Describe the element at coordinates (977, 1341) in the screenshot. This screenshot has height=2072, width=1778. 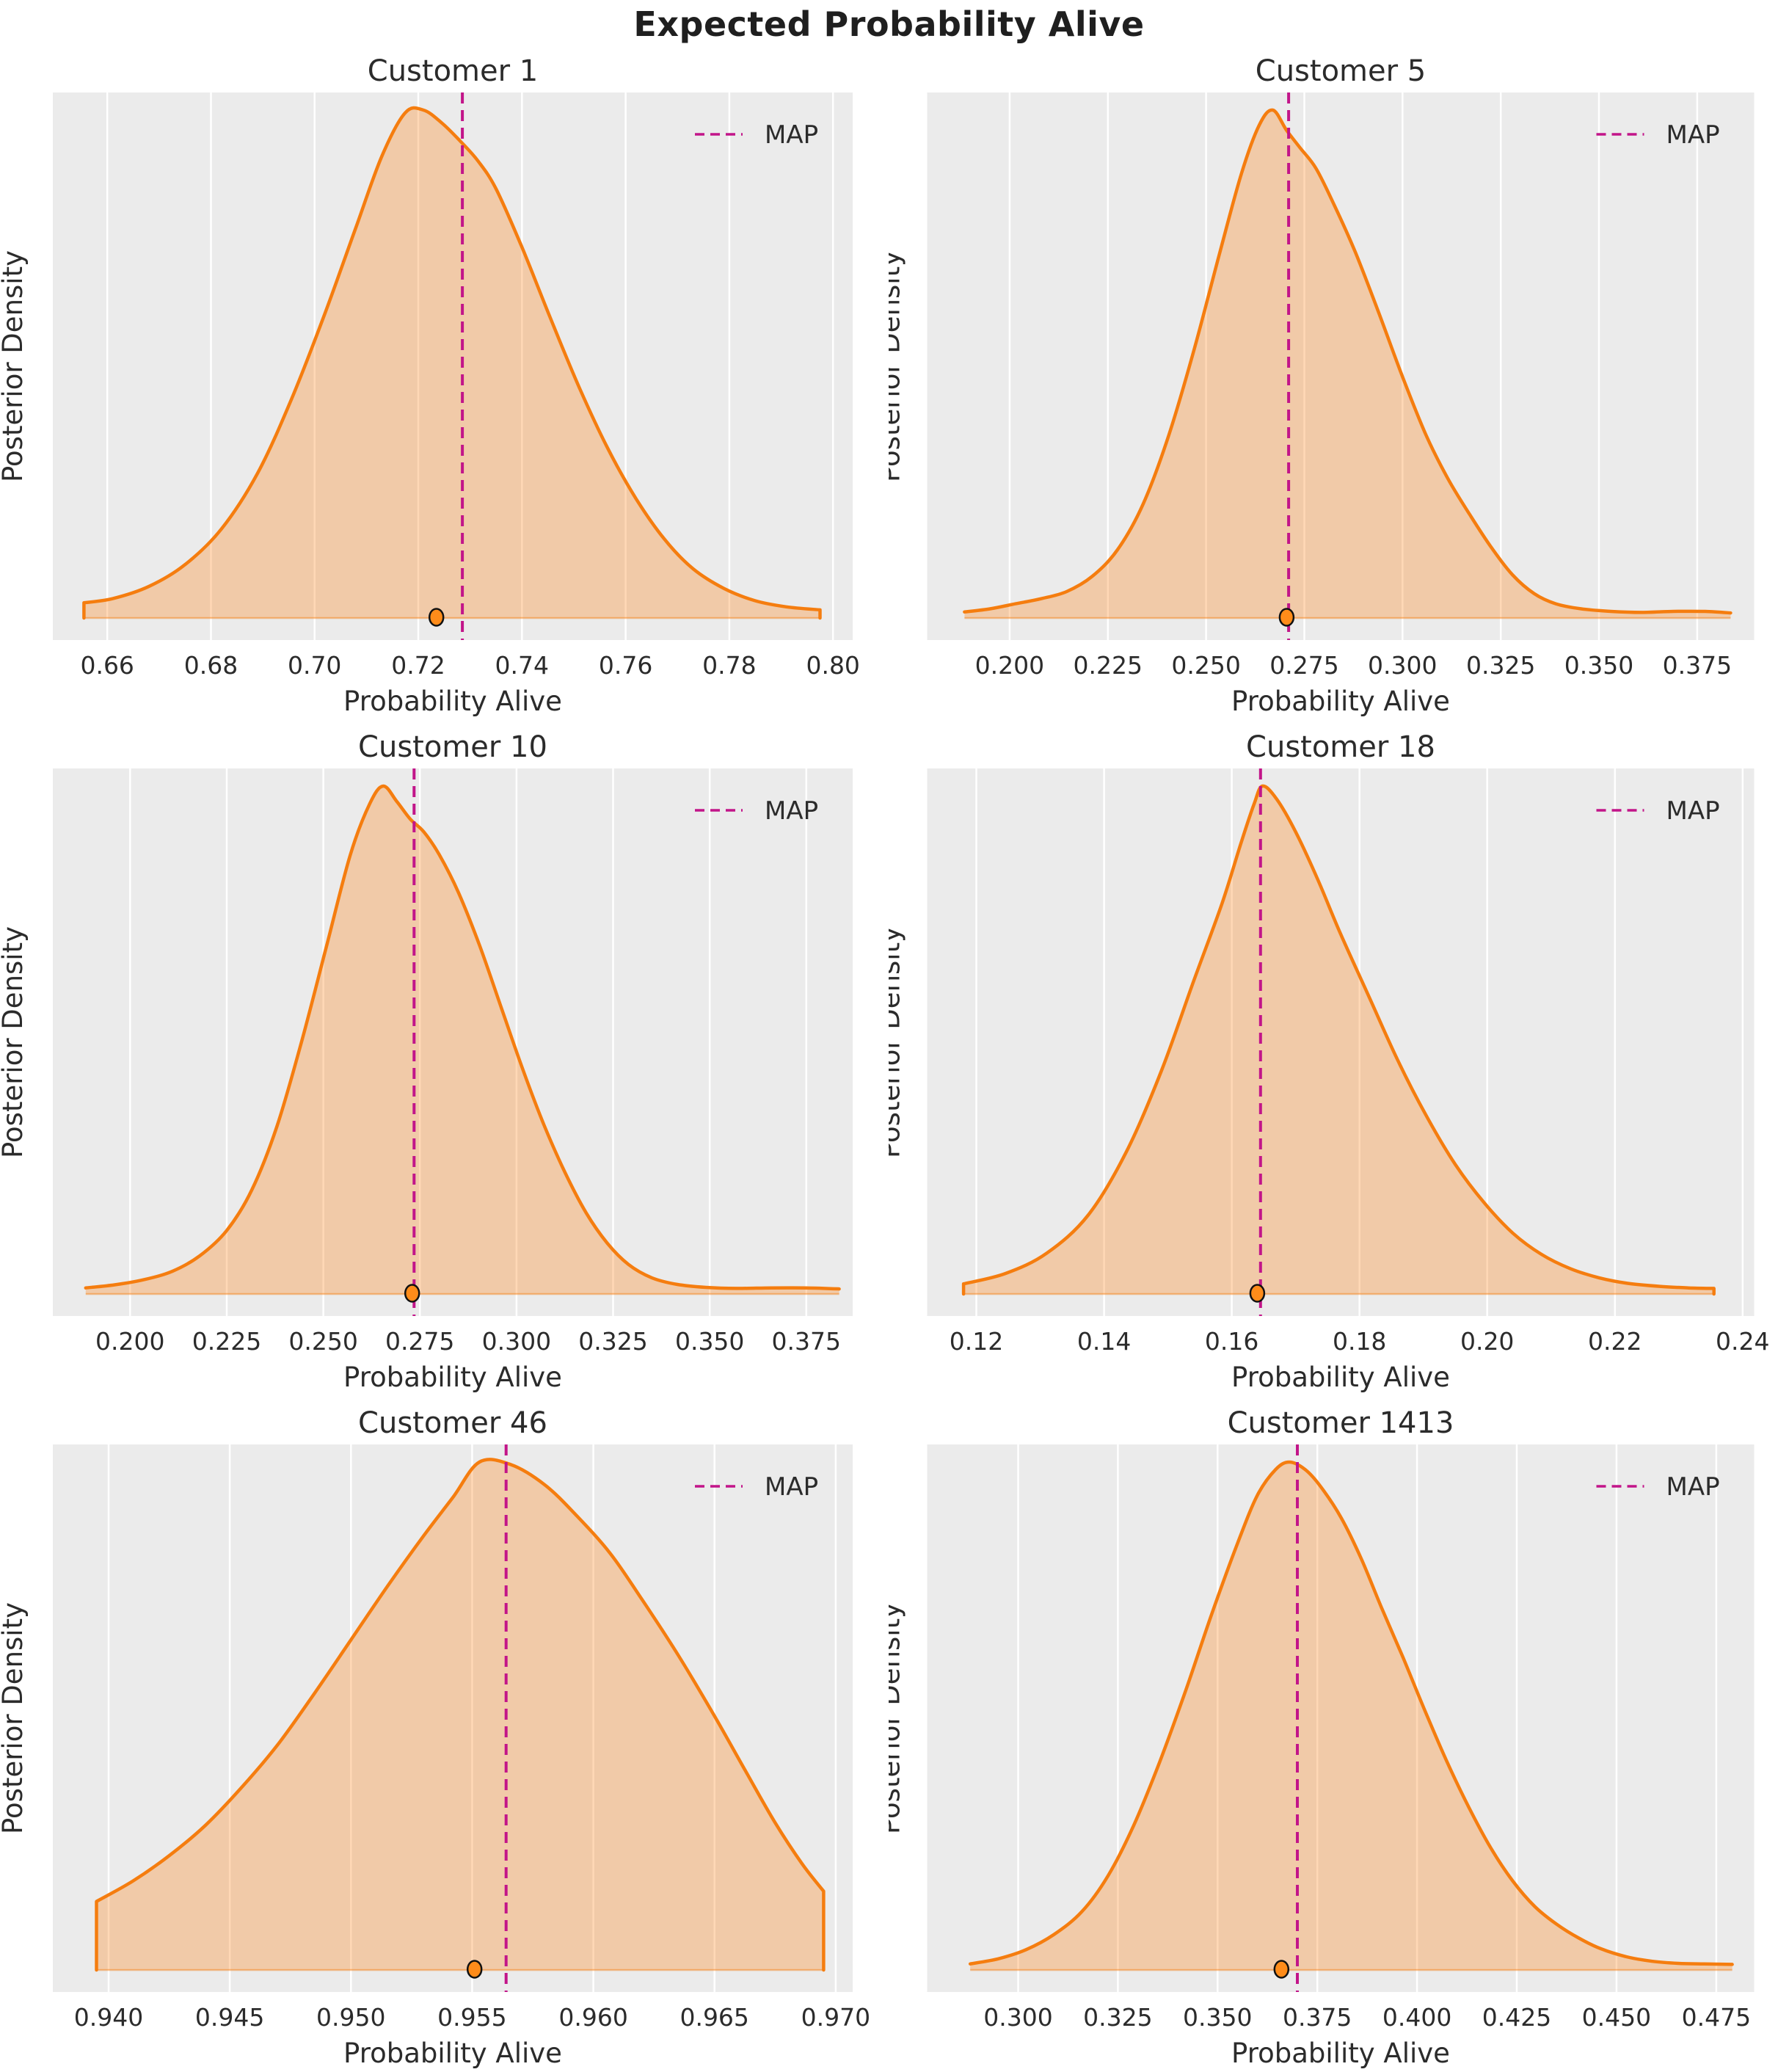
I see `x-tick-label: 0.12` at that location.